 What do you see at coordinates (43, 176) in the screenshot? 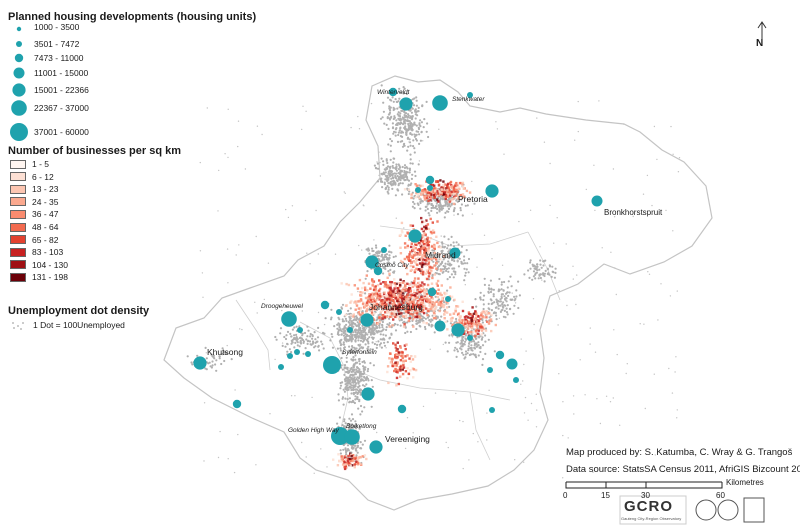
I see `business-legend-label: 6 - 12` at bounding box center [43, 176].